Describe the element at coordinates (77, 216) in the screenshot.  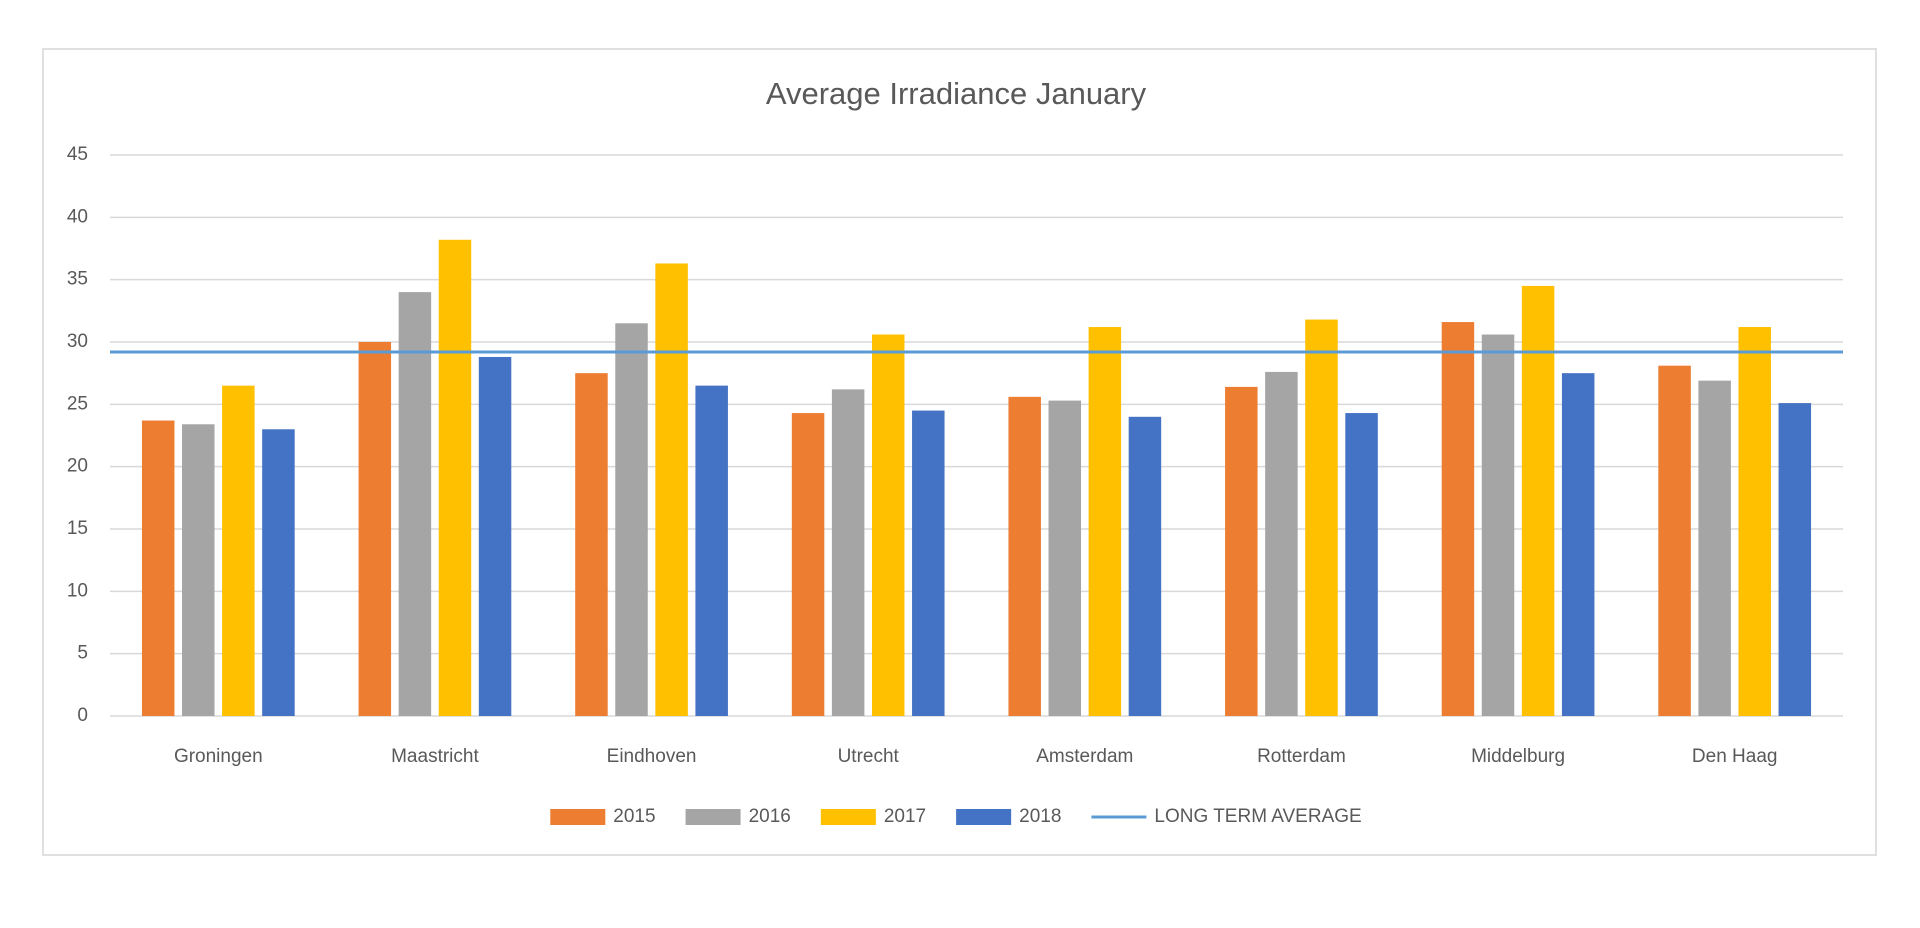
I see `y-tick-label: 40` at that location.